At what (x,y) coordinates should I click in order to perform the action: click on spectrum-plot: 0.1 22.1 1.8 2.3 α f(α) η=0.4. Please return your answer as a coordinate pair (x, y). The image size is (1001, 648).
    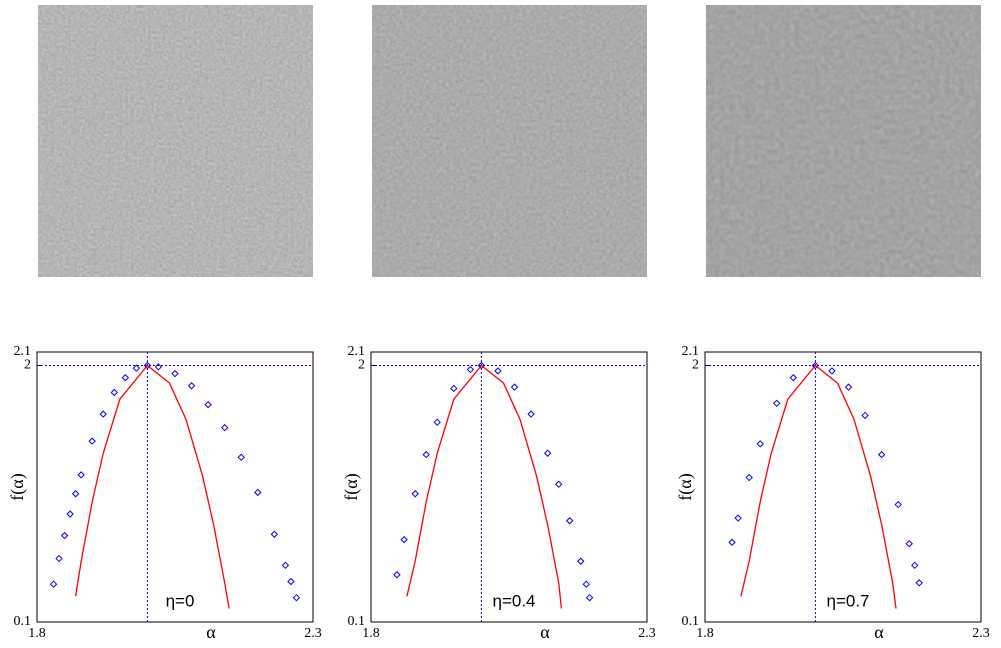
    Looking at the image, I should click on (498, 493).